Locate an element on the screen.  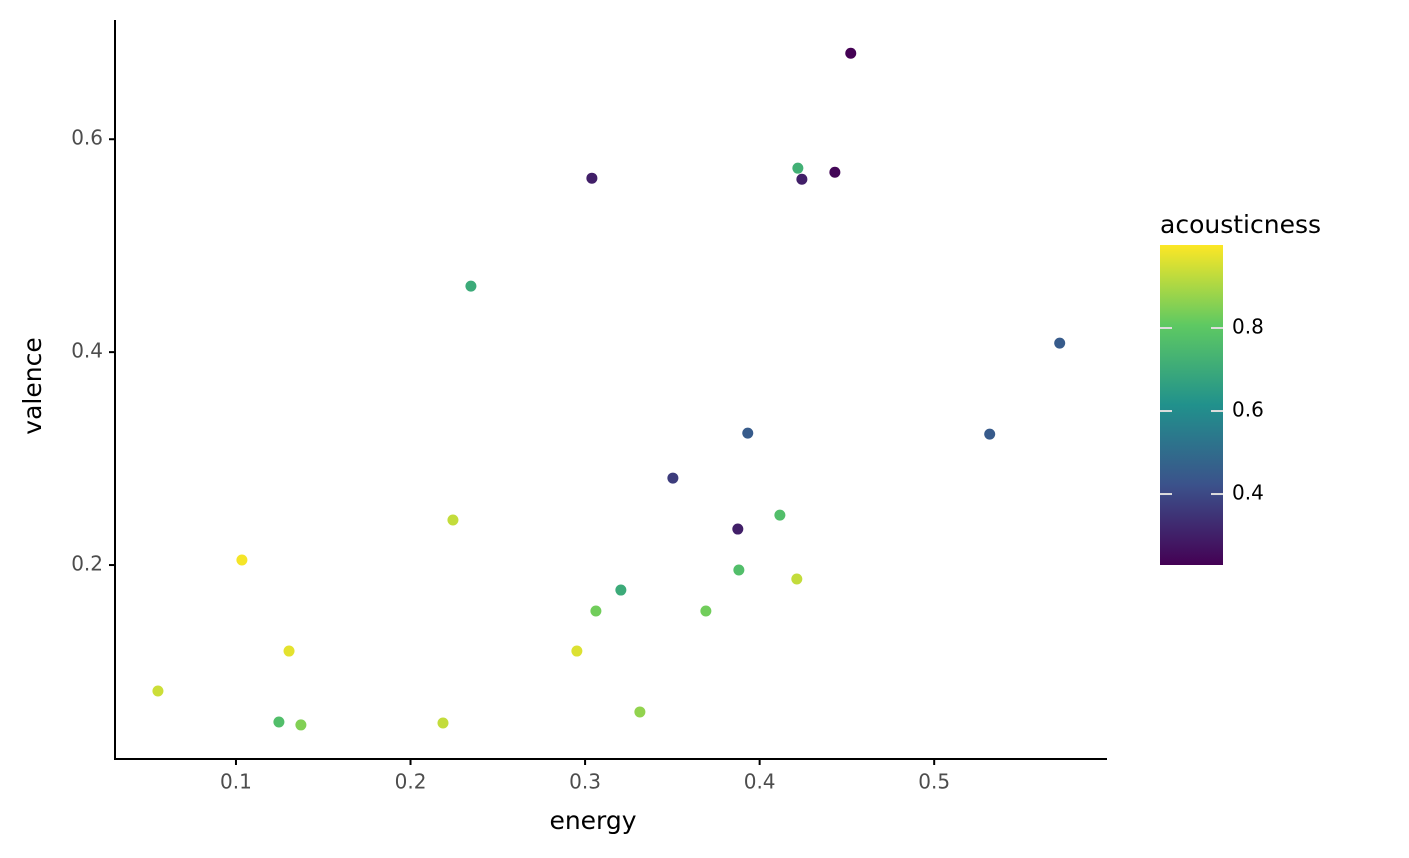
y-axis-title: valence is located at coordinates (32, 385).